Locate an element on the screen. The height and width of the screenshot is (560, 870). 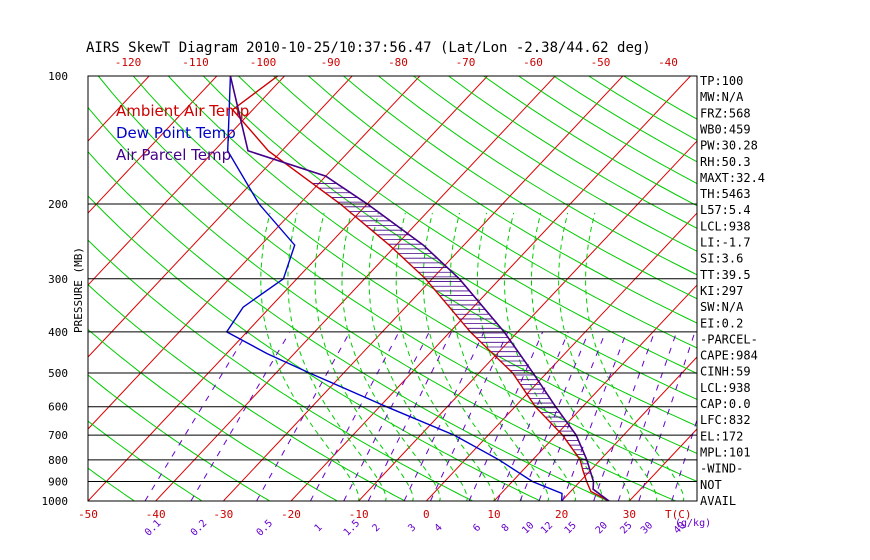
top-temp-tick-label: -40 is located at coordinates (668, 62).